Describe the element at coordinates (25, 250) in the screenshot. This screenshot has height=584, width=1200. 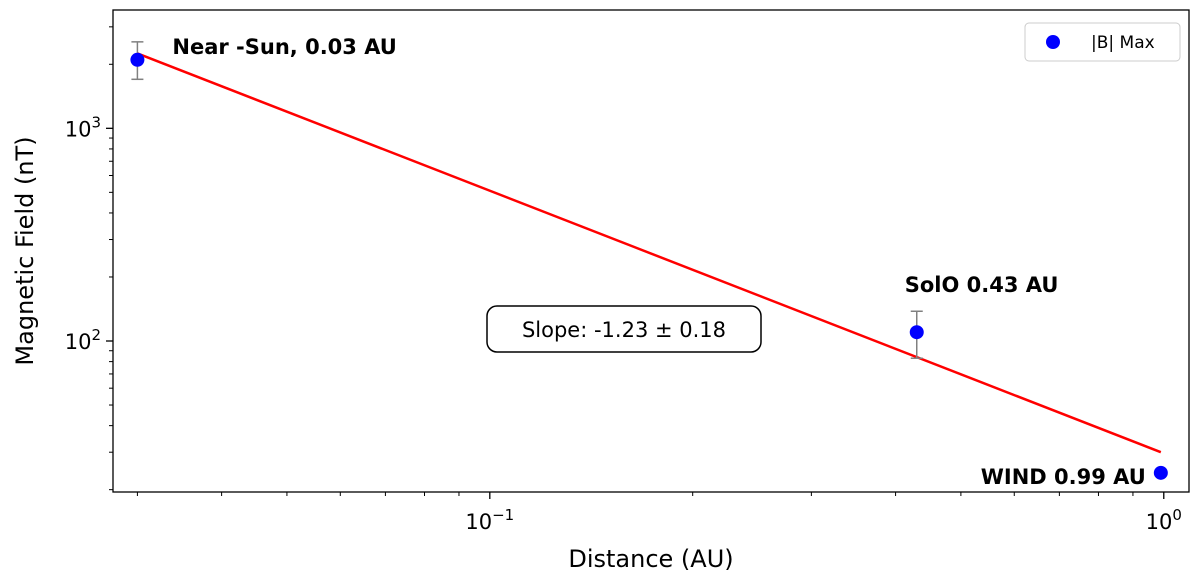
I see `y-axis-label: Magnetic Field (nT)` at that location.